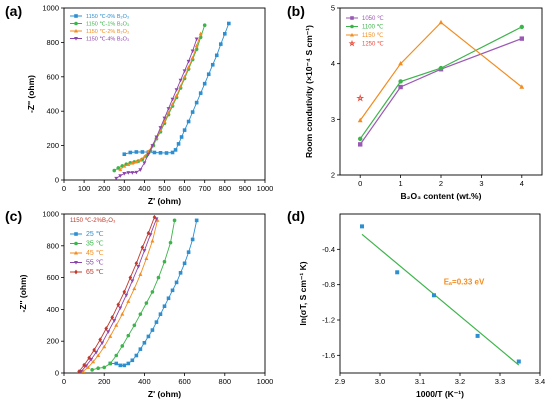  What do you see at coordinates (340, 381) in the screenshot?
I see `x-tick-label: 2.9` at bounding box center [340, 381].